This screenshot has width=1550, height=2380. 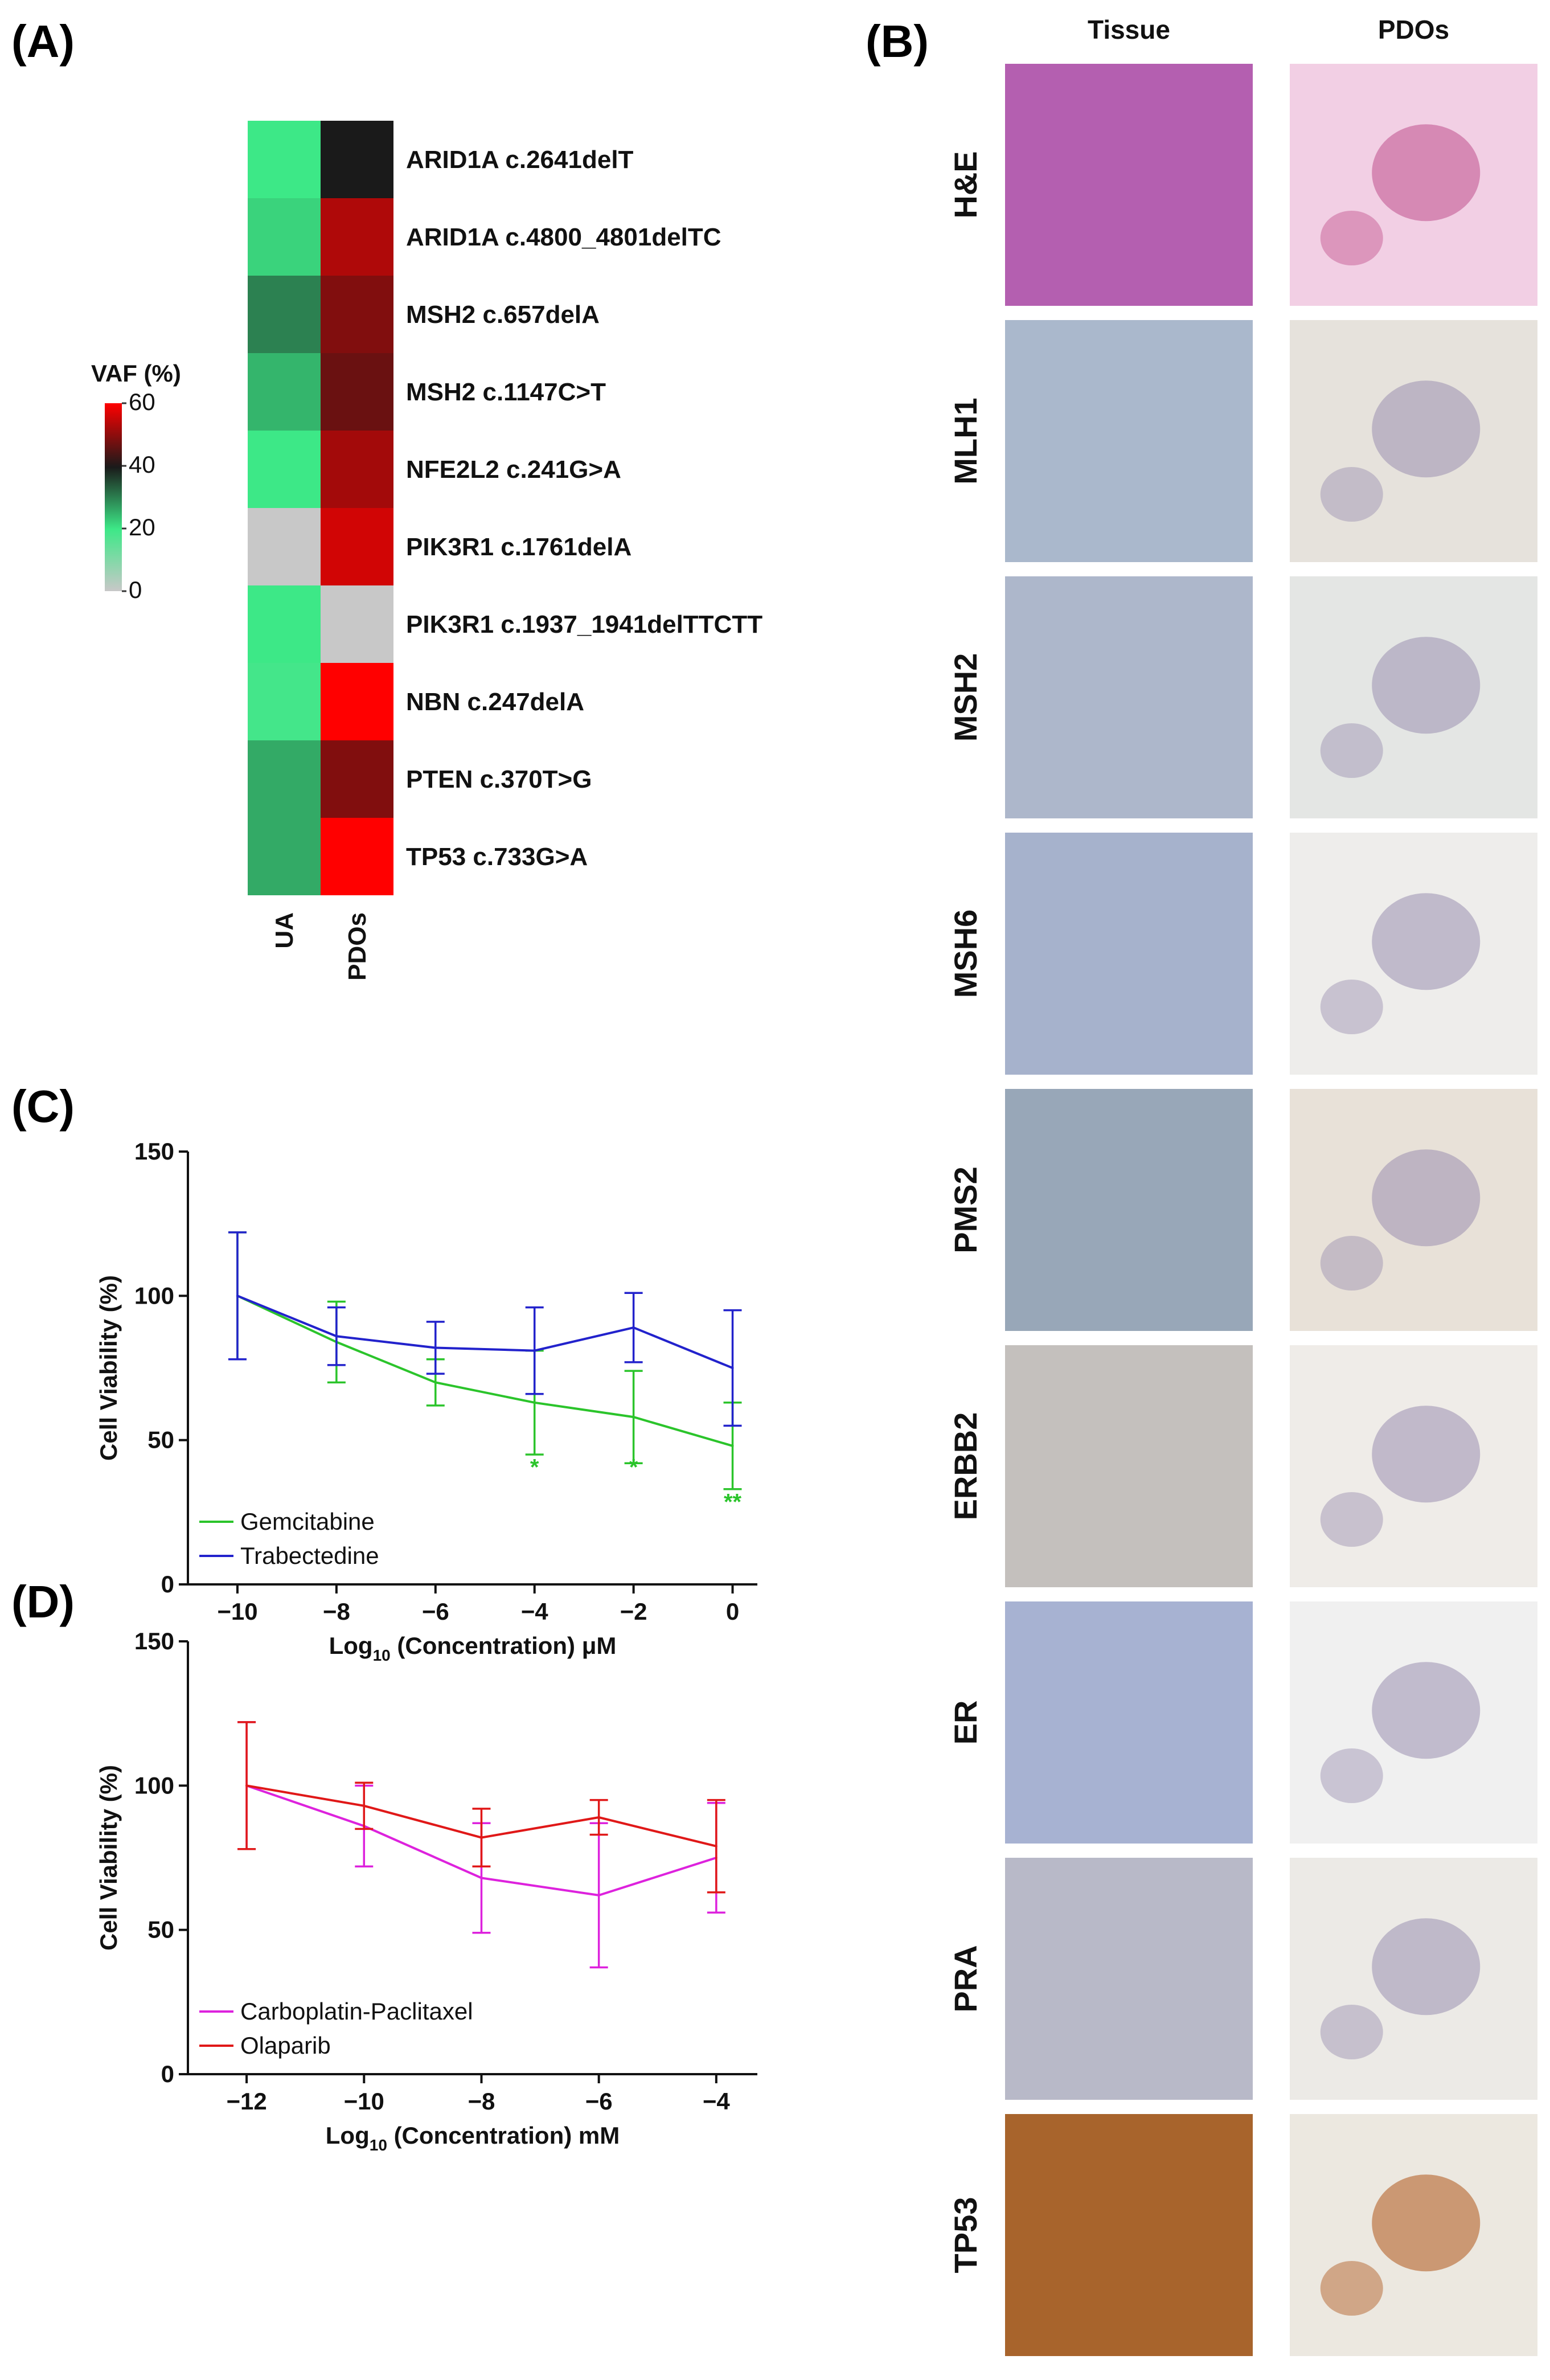 I want to click on ihc-stain-label: PRA, so click(x=966, y=1978).